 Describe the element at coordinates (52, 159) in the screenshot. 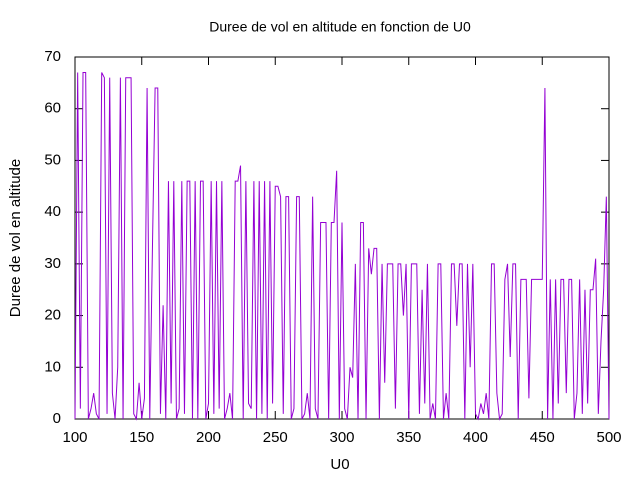

I see `y-tick-label: 50` at that location.